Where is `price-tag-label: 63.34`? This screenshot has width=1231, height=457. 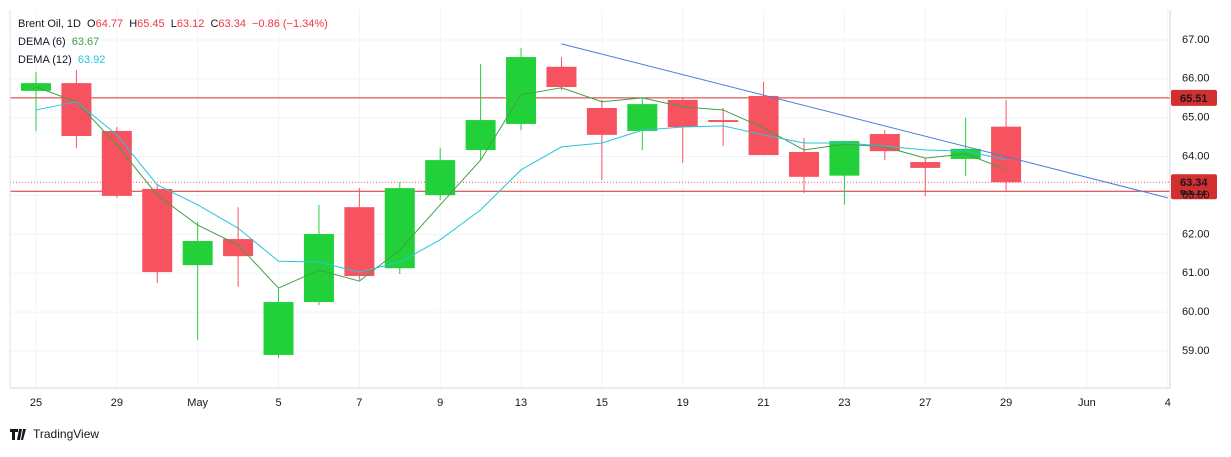
price-tag-label: 63.34 is located at coordinates (1194, 183).